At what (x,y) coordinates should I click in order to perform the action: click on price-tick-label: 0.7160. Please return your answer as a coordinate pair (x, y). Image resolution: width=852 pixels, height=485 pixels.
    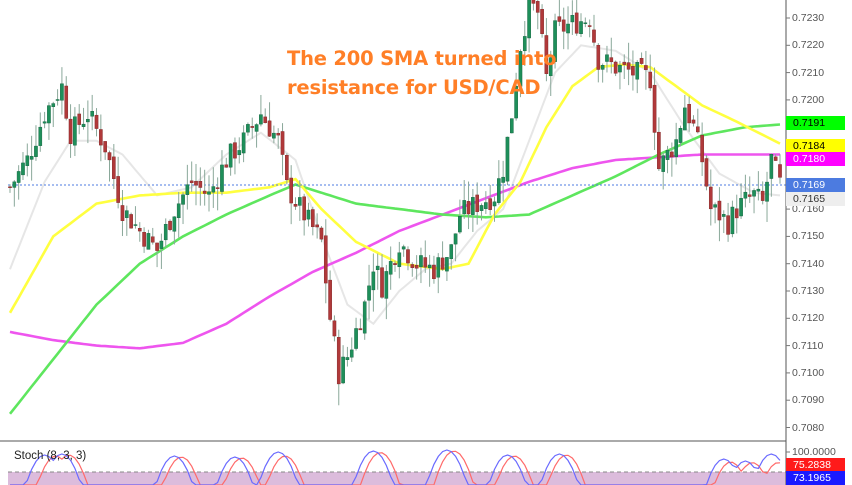
    Looking at the image, I should click on (808, 209).